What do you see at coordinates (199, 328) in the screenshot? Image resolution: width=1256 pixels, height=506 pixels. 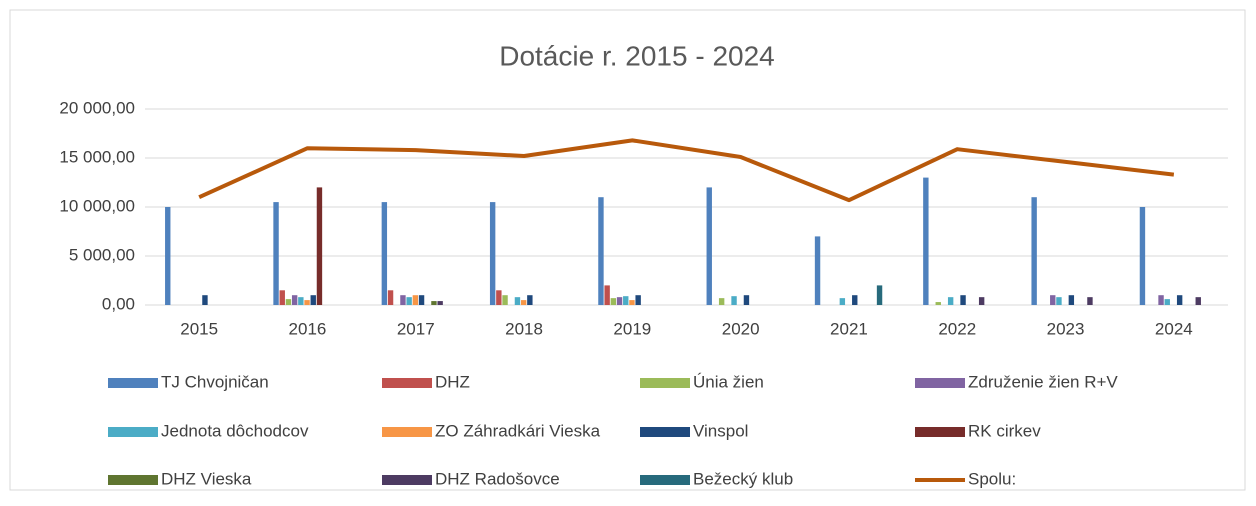 I see `x-tick-label: 2015` at bounding box center [199, 328].